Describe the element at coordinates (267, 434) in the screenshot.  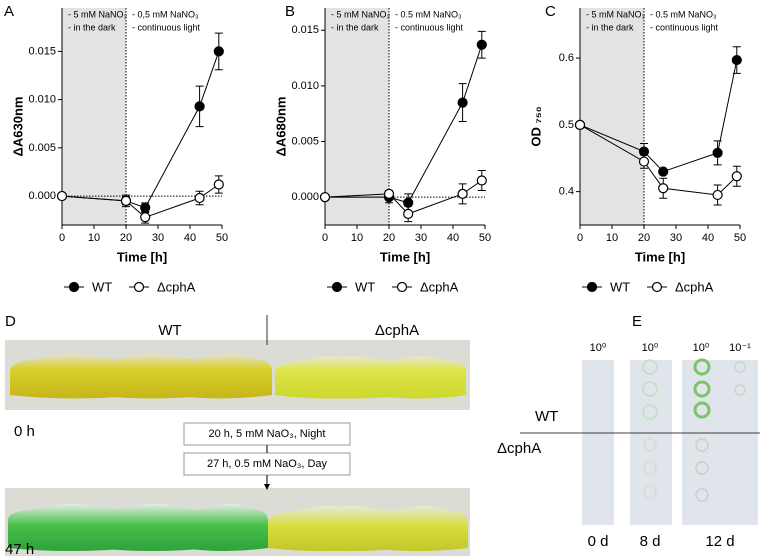
I see `step-label: 20 h, 5 mM NaO₃, Night` at that location.